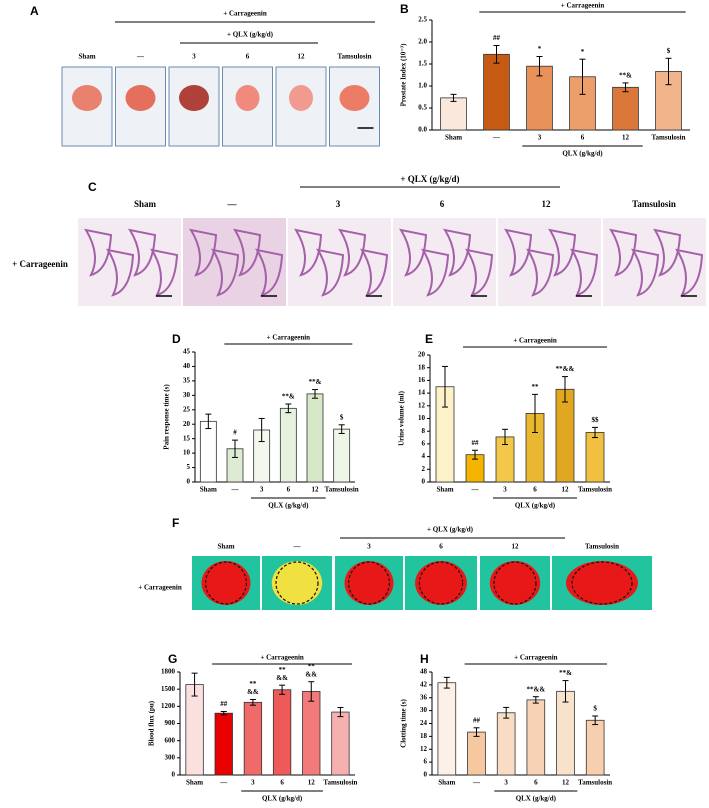 This screenshot has width=709, height=808. I want to click on y-tick-label: 5, so click(189, 467).